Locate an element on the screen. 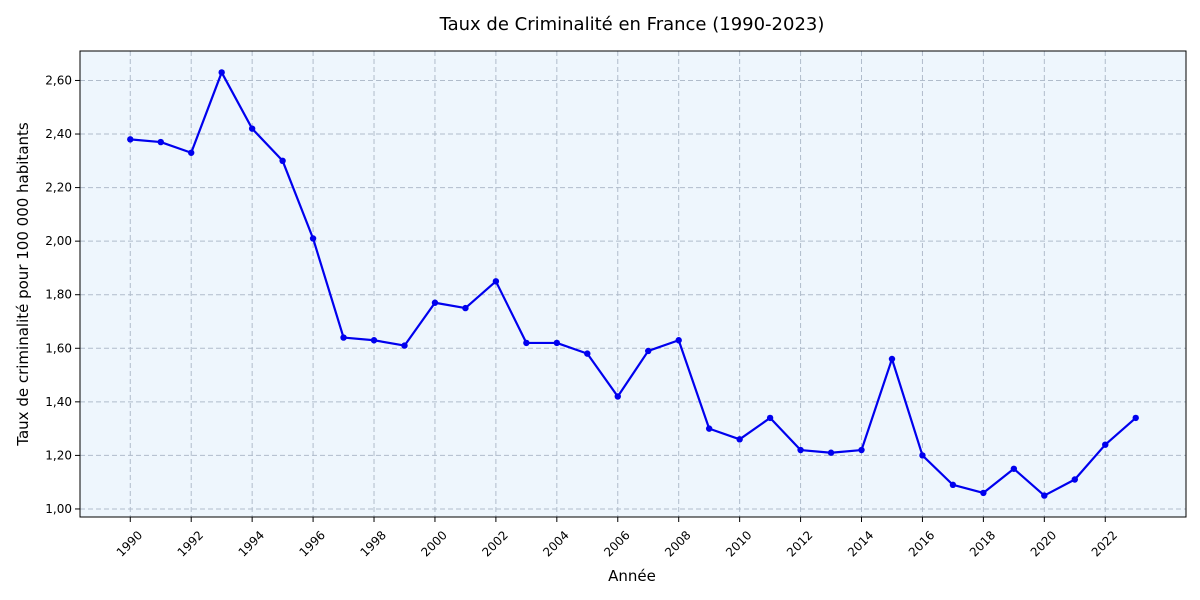  y-tick-label: 2,40 is located at coordinates (58, 134).